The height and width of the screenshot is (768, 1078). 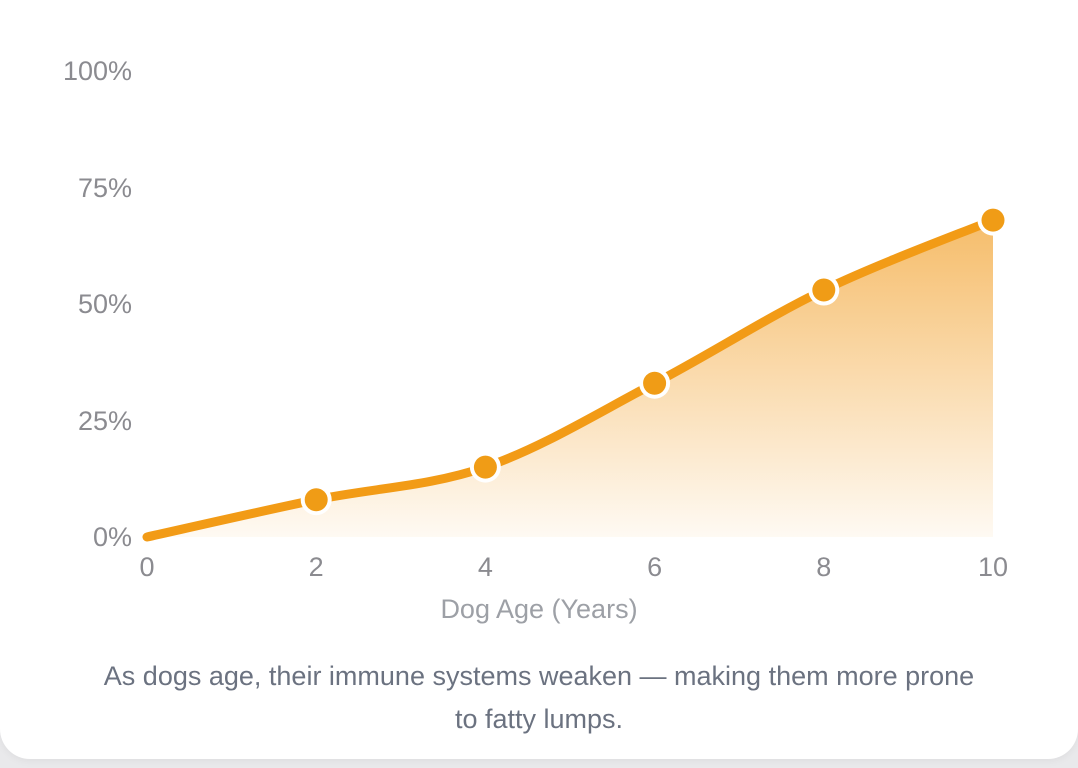 What do you see at coordinates (993, 567) in the screenshot?
I see `x-tick-label: 10` at bounding box center [993, 567].